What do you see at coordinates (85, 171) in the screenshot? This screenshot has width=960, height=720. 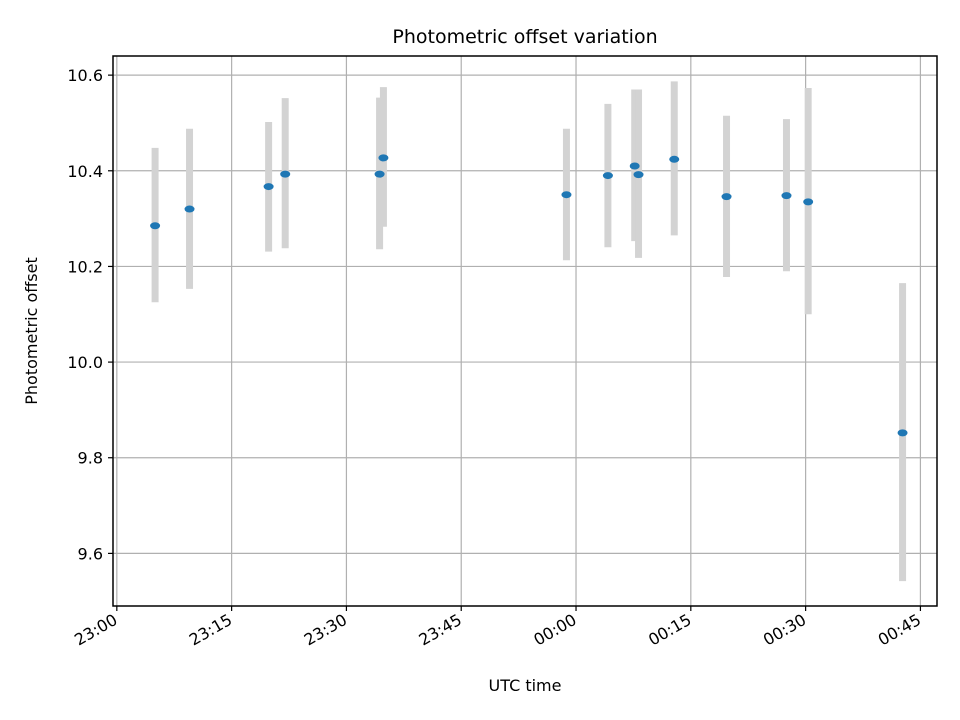 I see `y-tick-label: 10.4` at bounding box center [85, 171].